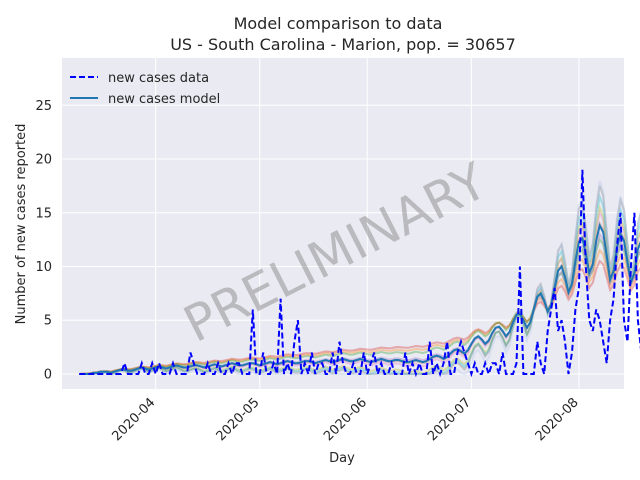 The width and height of the screenshot is (640, 480). I want to click on x-tick-label: 2020-07, so click(449, 419).